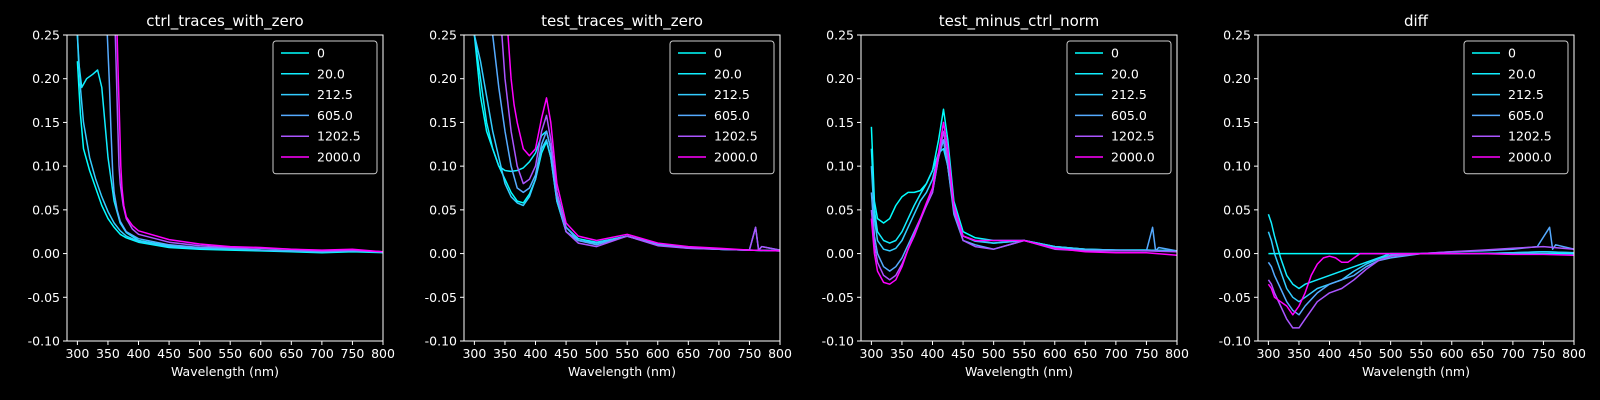  I want to click on series-line-20.0, so click(1420, 251).